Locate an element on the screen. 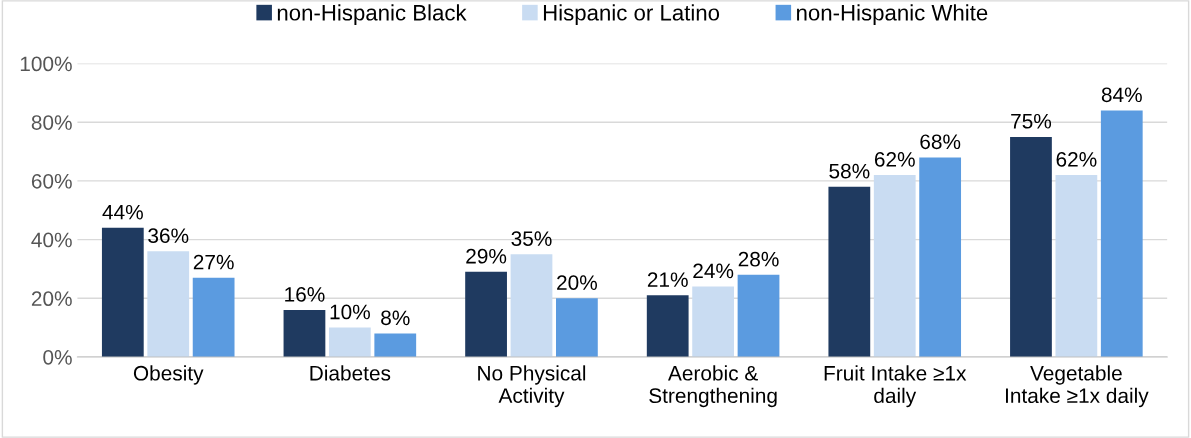  legend-label: Hispanic or Latino is located at coordinates (631, 14).